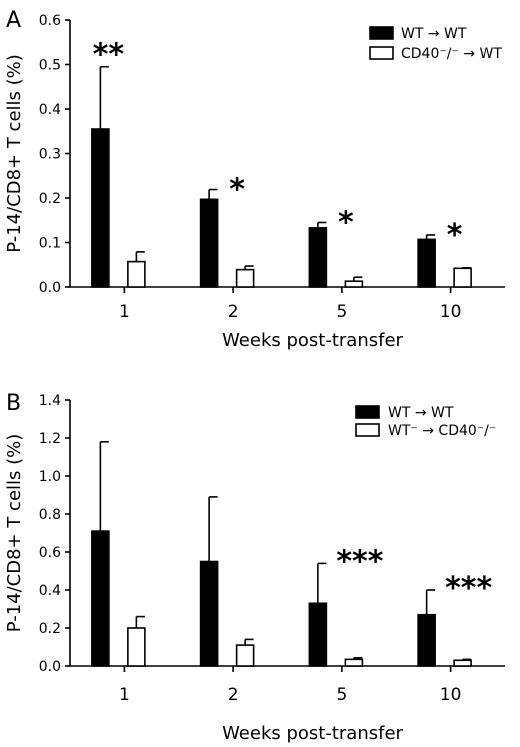  What do you see at coordinates (50, 66) in the screenshot?
I see `y-tick-label: 0.5` at bounding box center [50, 66].